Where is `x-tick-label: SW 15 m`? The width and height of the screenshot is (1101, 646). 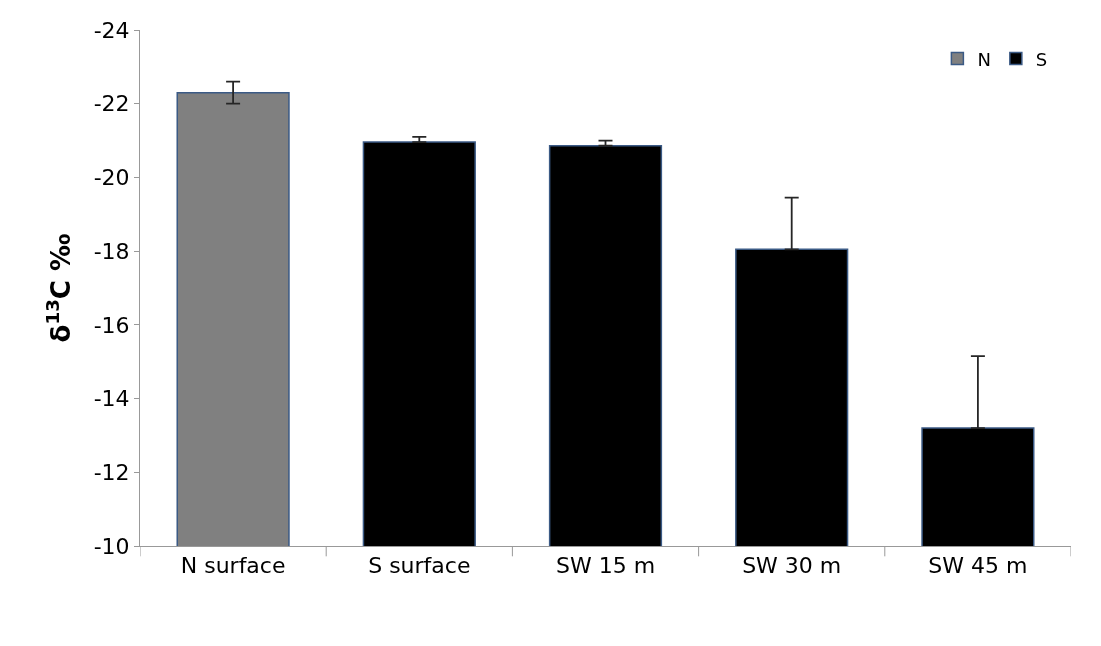
x-tick-label: SW 15 m is located at coordinates (605, 566).